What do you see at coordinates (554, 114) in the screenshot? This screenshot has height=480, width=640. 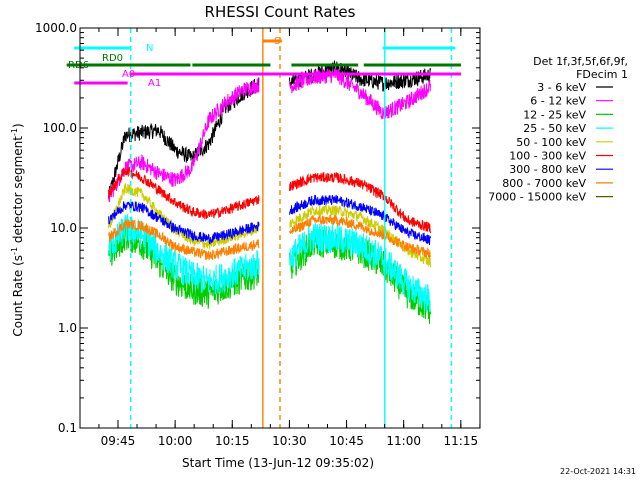 I see `legend-label: 12 - 25 keV` at bounding box center [554, 114].